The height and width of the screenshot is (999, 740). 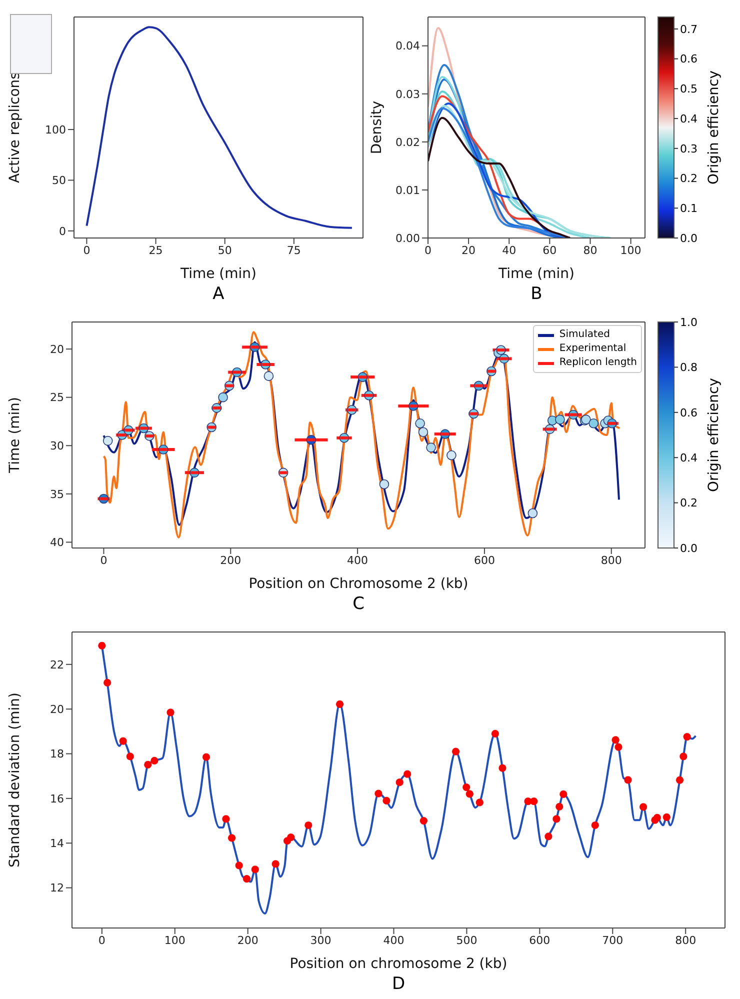 What do you see at coordinates (408, 142) in the screenshot?
I see `y-tick-label: 0.02` at bounding box center [408, 142].